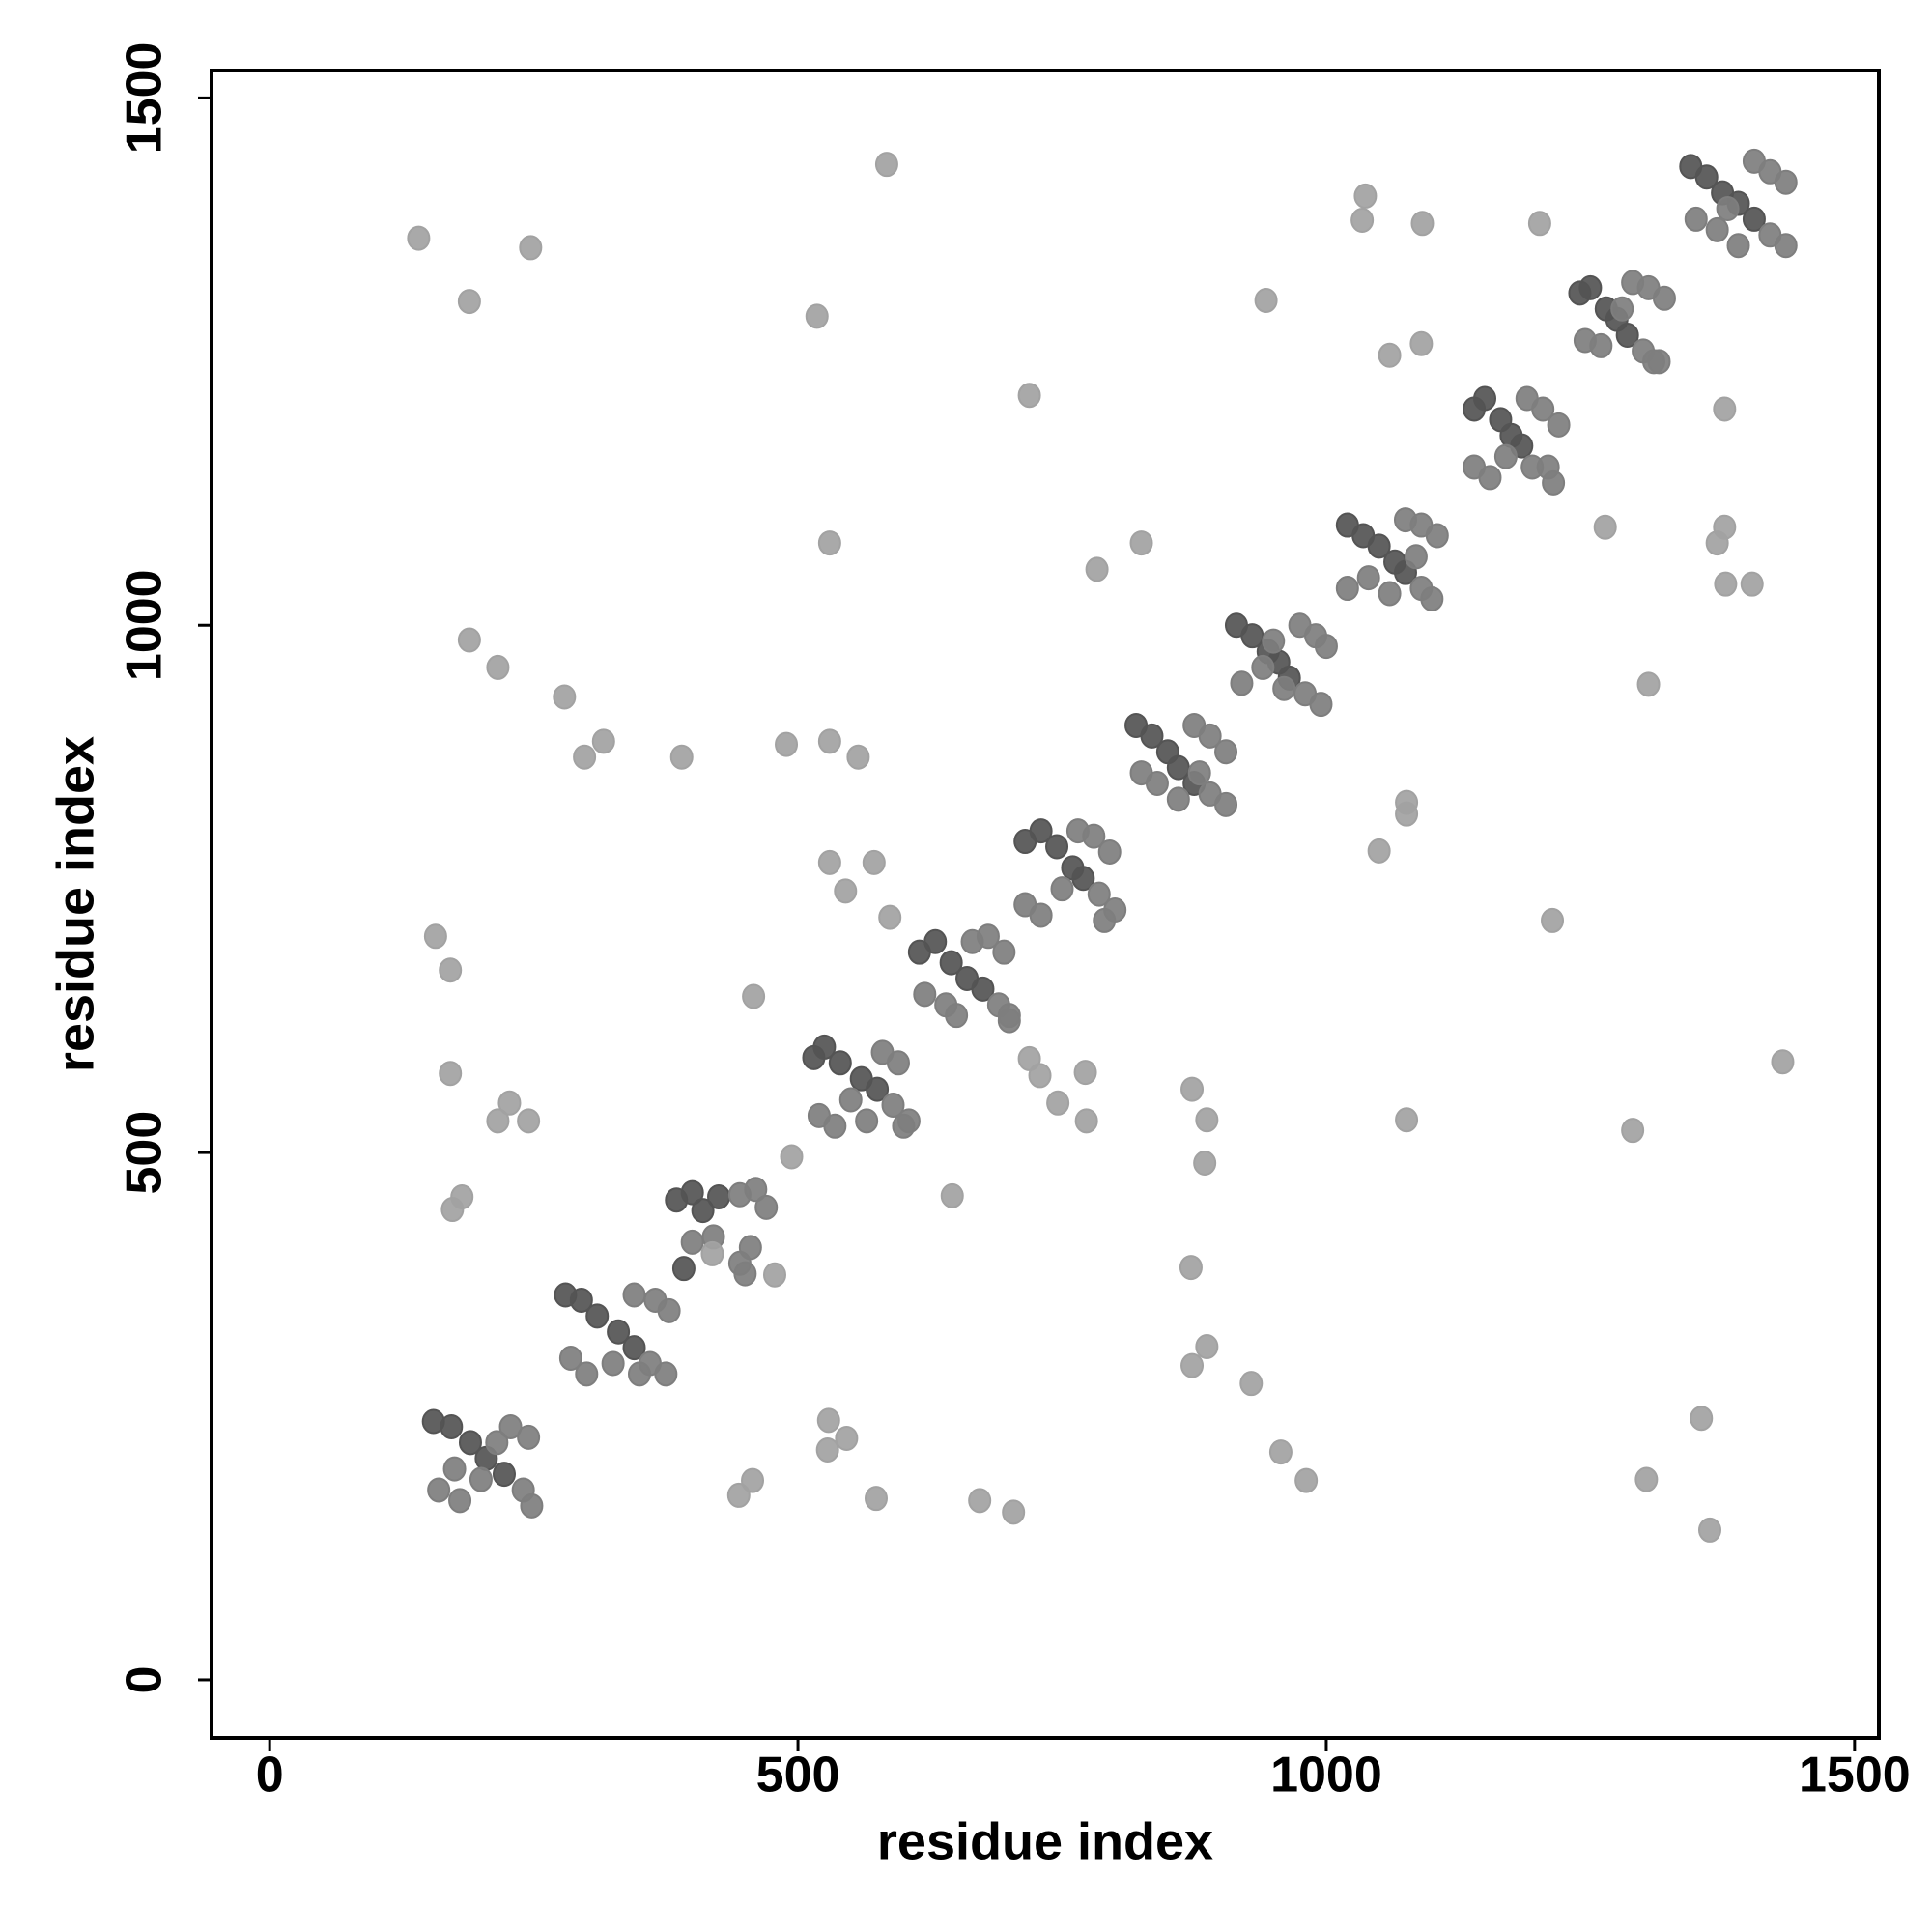 The height and width of the screenshot is (1932, 1932). What do you see at coordinates (75, 904) in the screenshot?
I see `y-axis-title: residue index` at bounding box center [75, 904].